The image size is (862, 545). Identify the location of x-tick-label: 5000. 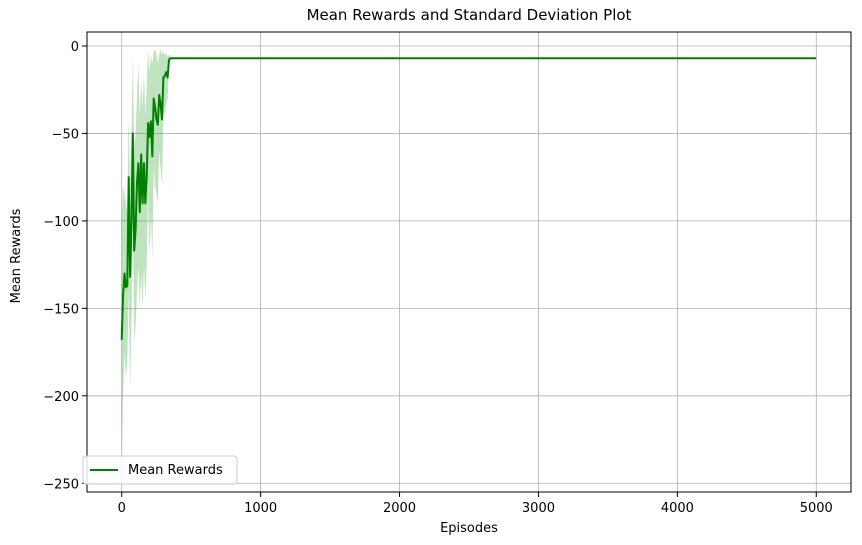
(816, 508).